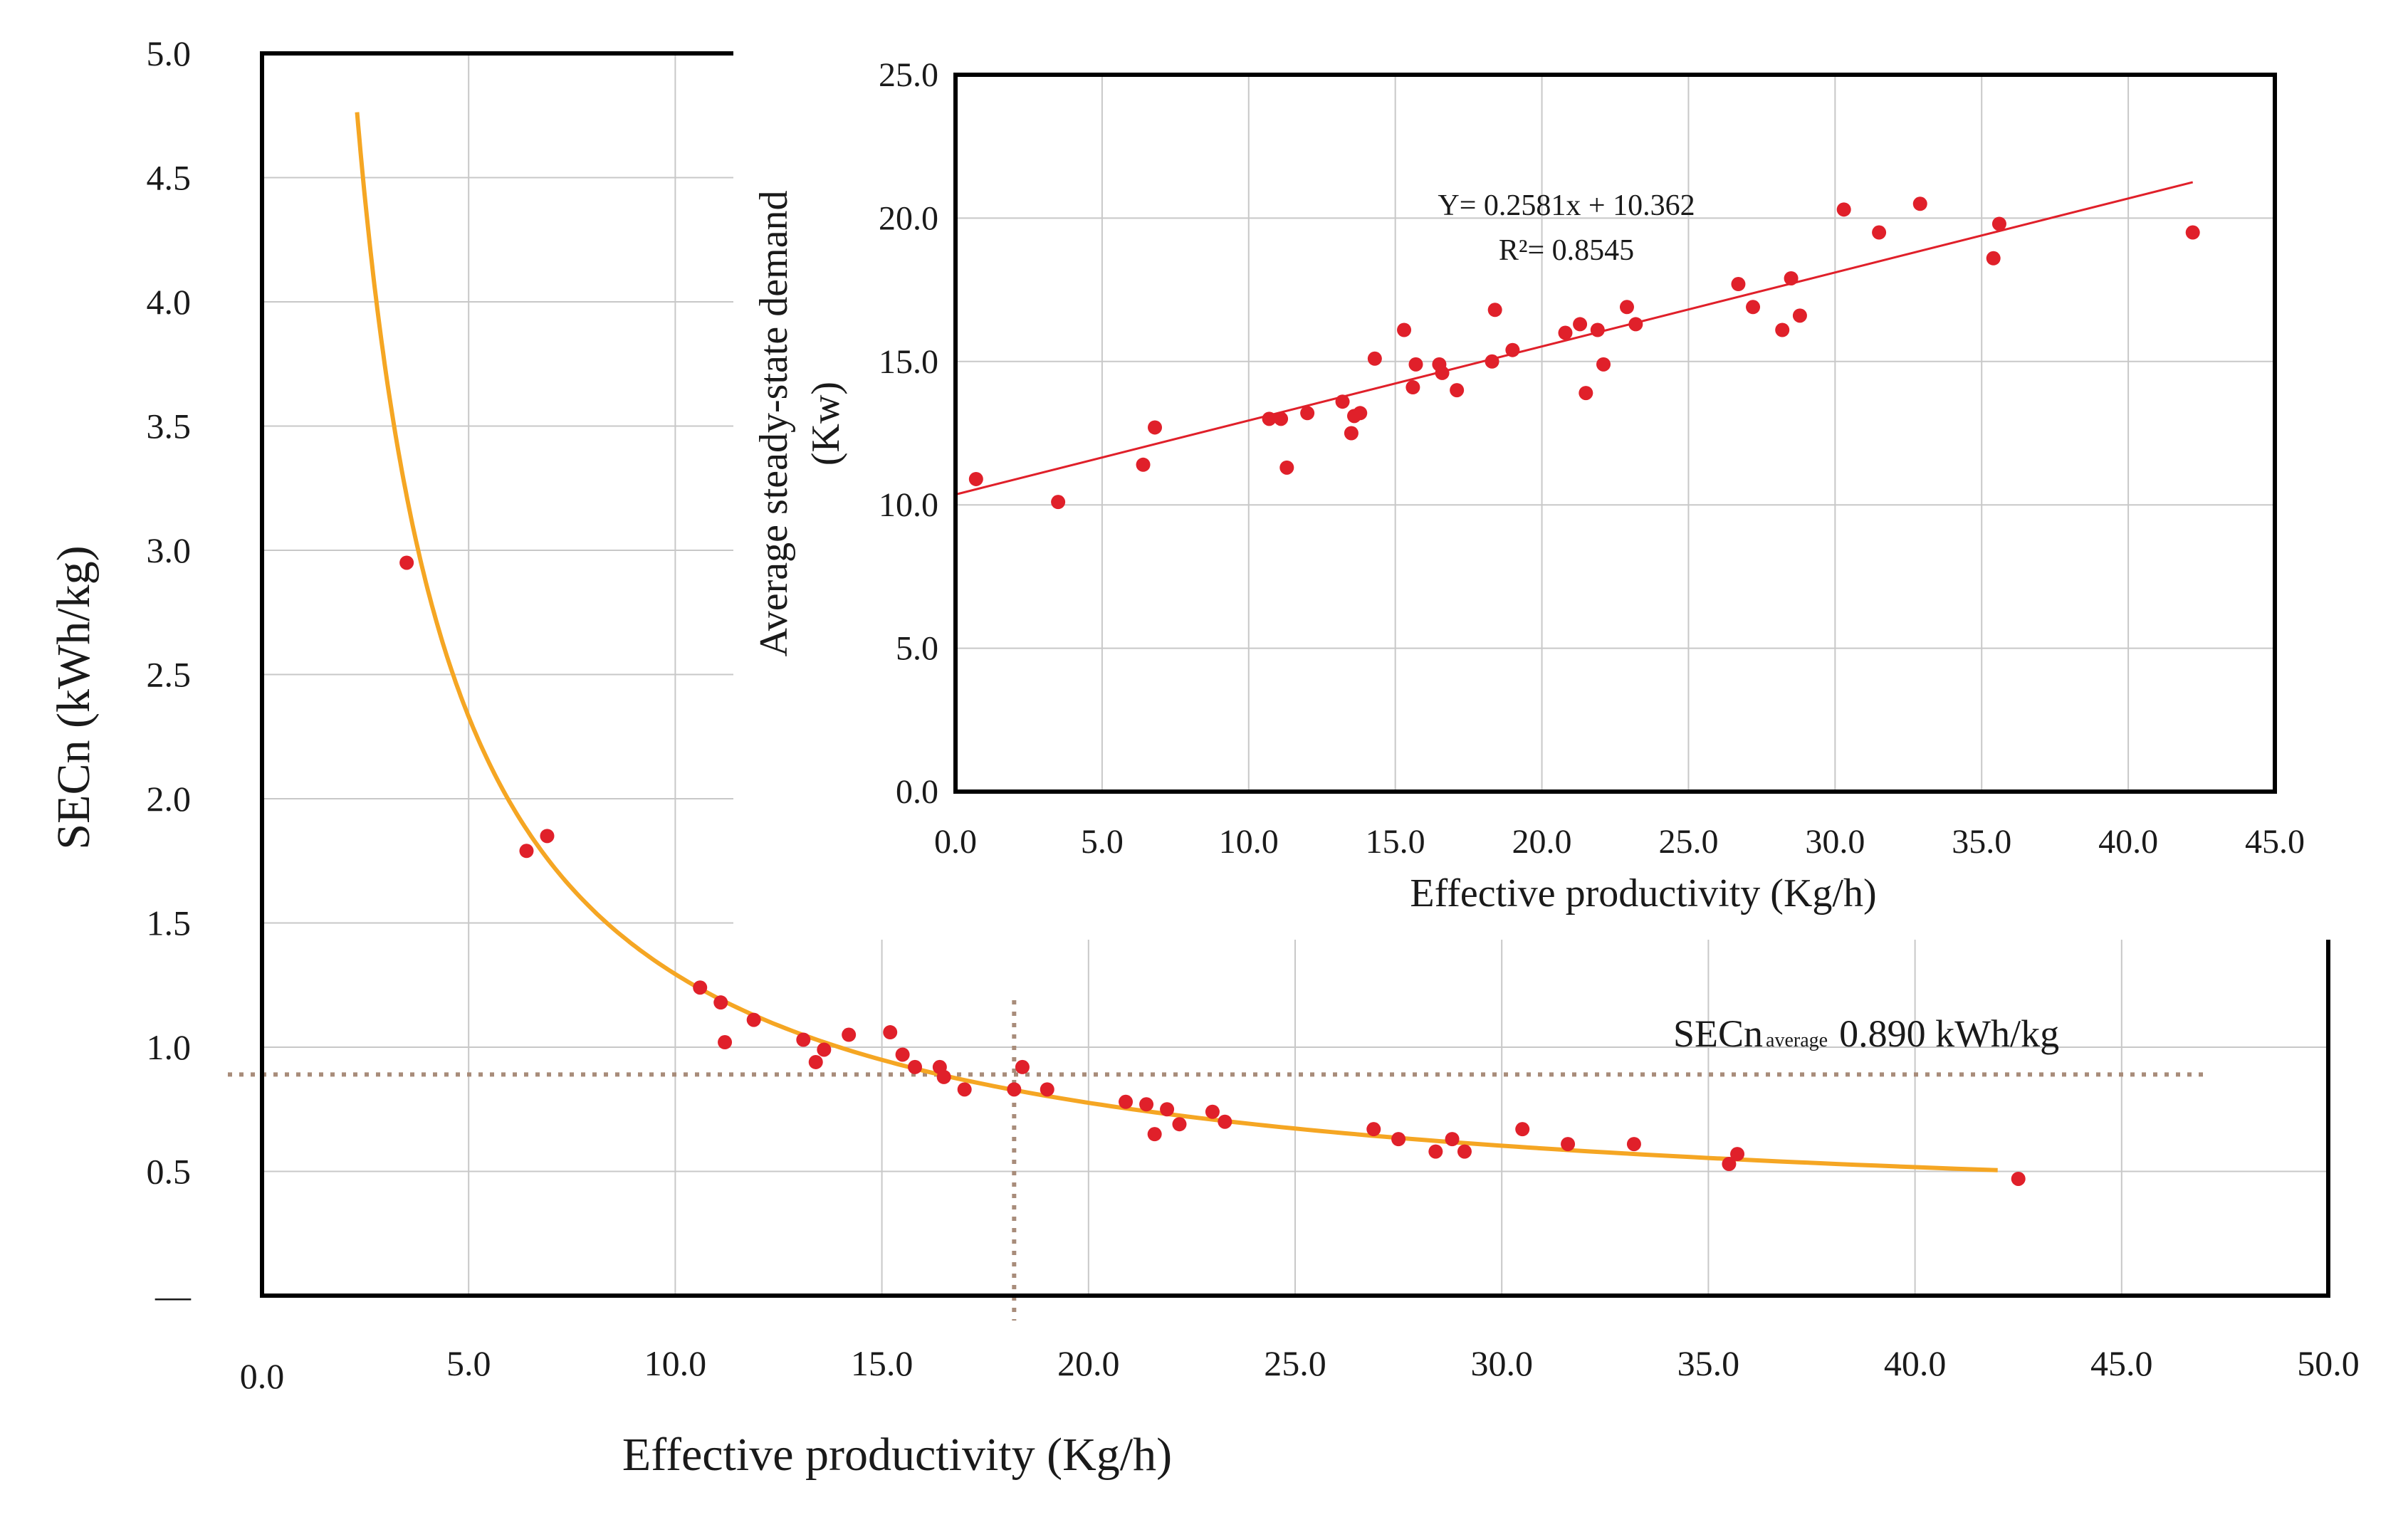 This screenshot has height=1527, width=2408. What do you see at coordinates (917, 649) in the screenshot?
I see `inset-y-tick-label: 5.0` at bounding box center [917, 649].